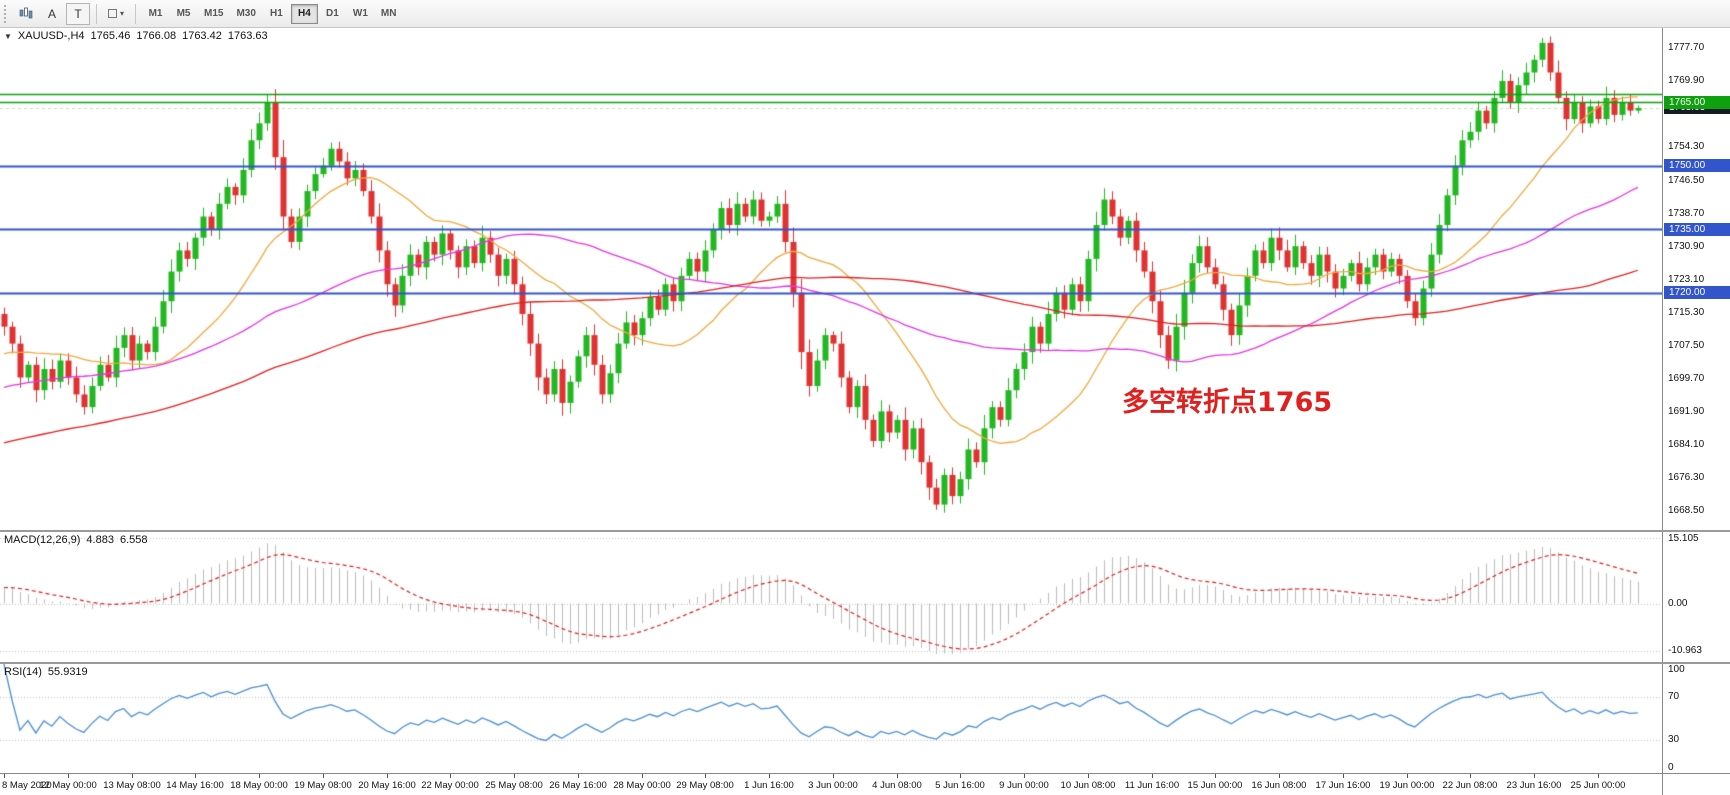 The width and height of the screenshot is (1730, 795). I want to click on timeframe-m30-button: M30, so click(245, 14).